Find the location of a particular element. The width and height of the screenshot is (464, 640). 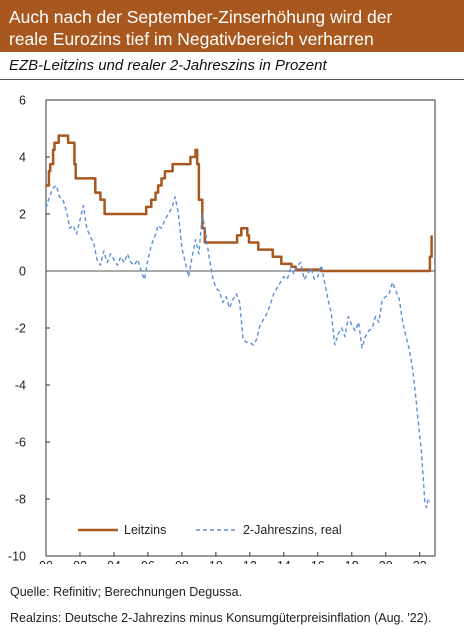

x-tick-label: 04 is located at coordinates (114, 561).